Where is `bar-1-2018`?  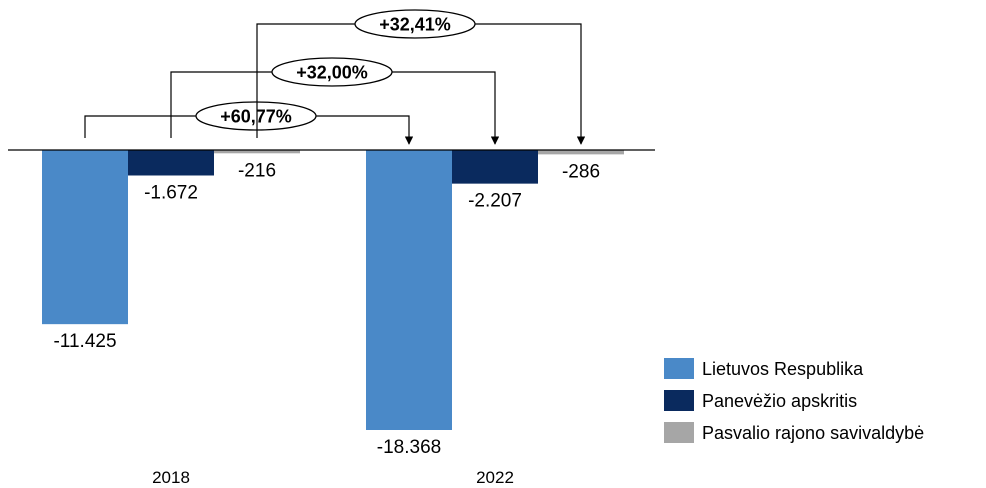 bar-1-2018 is located at coordinates (85, 237).